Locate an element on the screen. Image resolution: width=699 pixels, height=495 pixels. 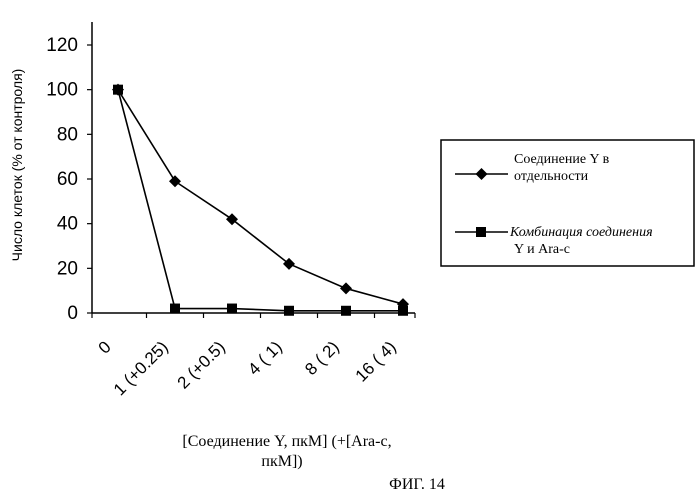
figure-caption: ФИГ. 14 is located at coordinates (417, 484).